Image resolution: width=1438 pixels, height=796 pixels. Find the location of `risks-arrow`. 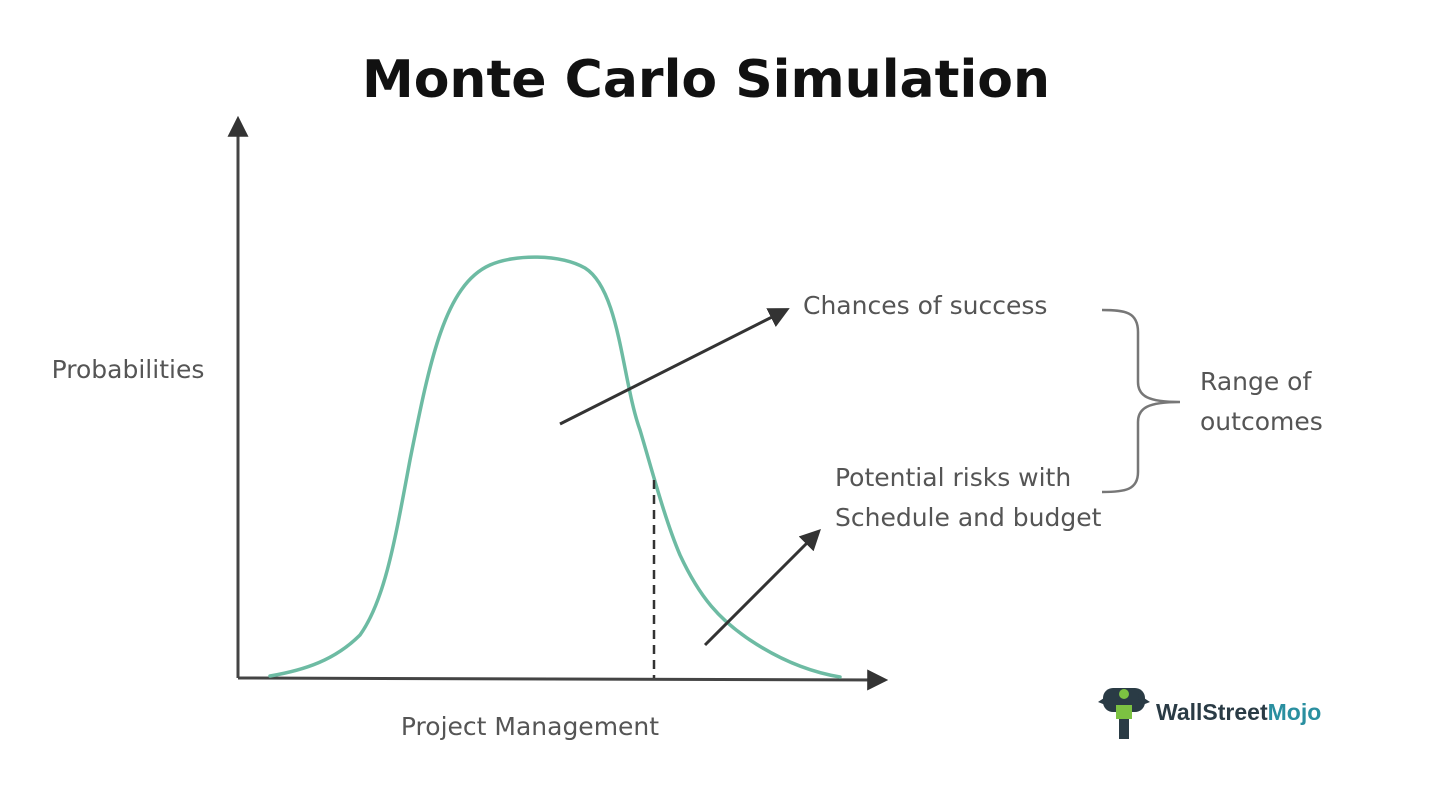

risks-arrow is located at coordinates (762, 588).